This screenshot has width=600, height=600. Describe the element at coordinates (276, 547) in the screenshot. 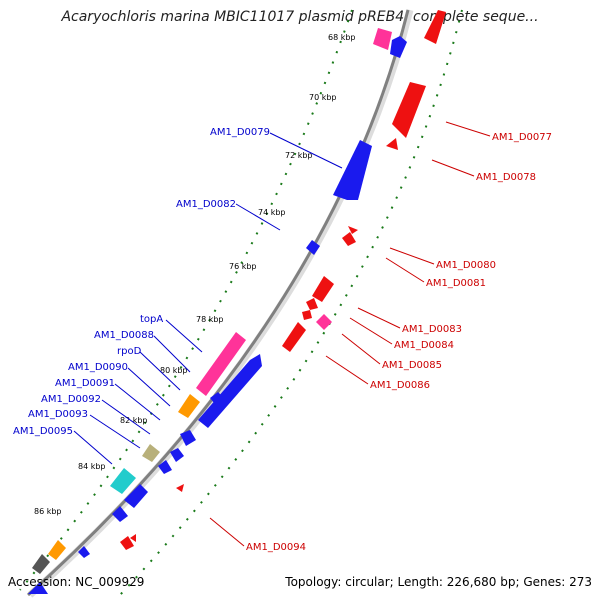

I see `gene-label: AM1_D0094` at that location.